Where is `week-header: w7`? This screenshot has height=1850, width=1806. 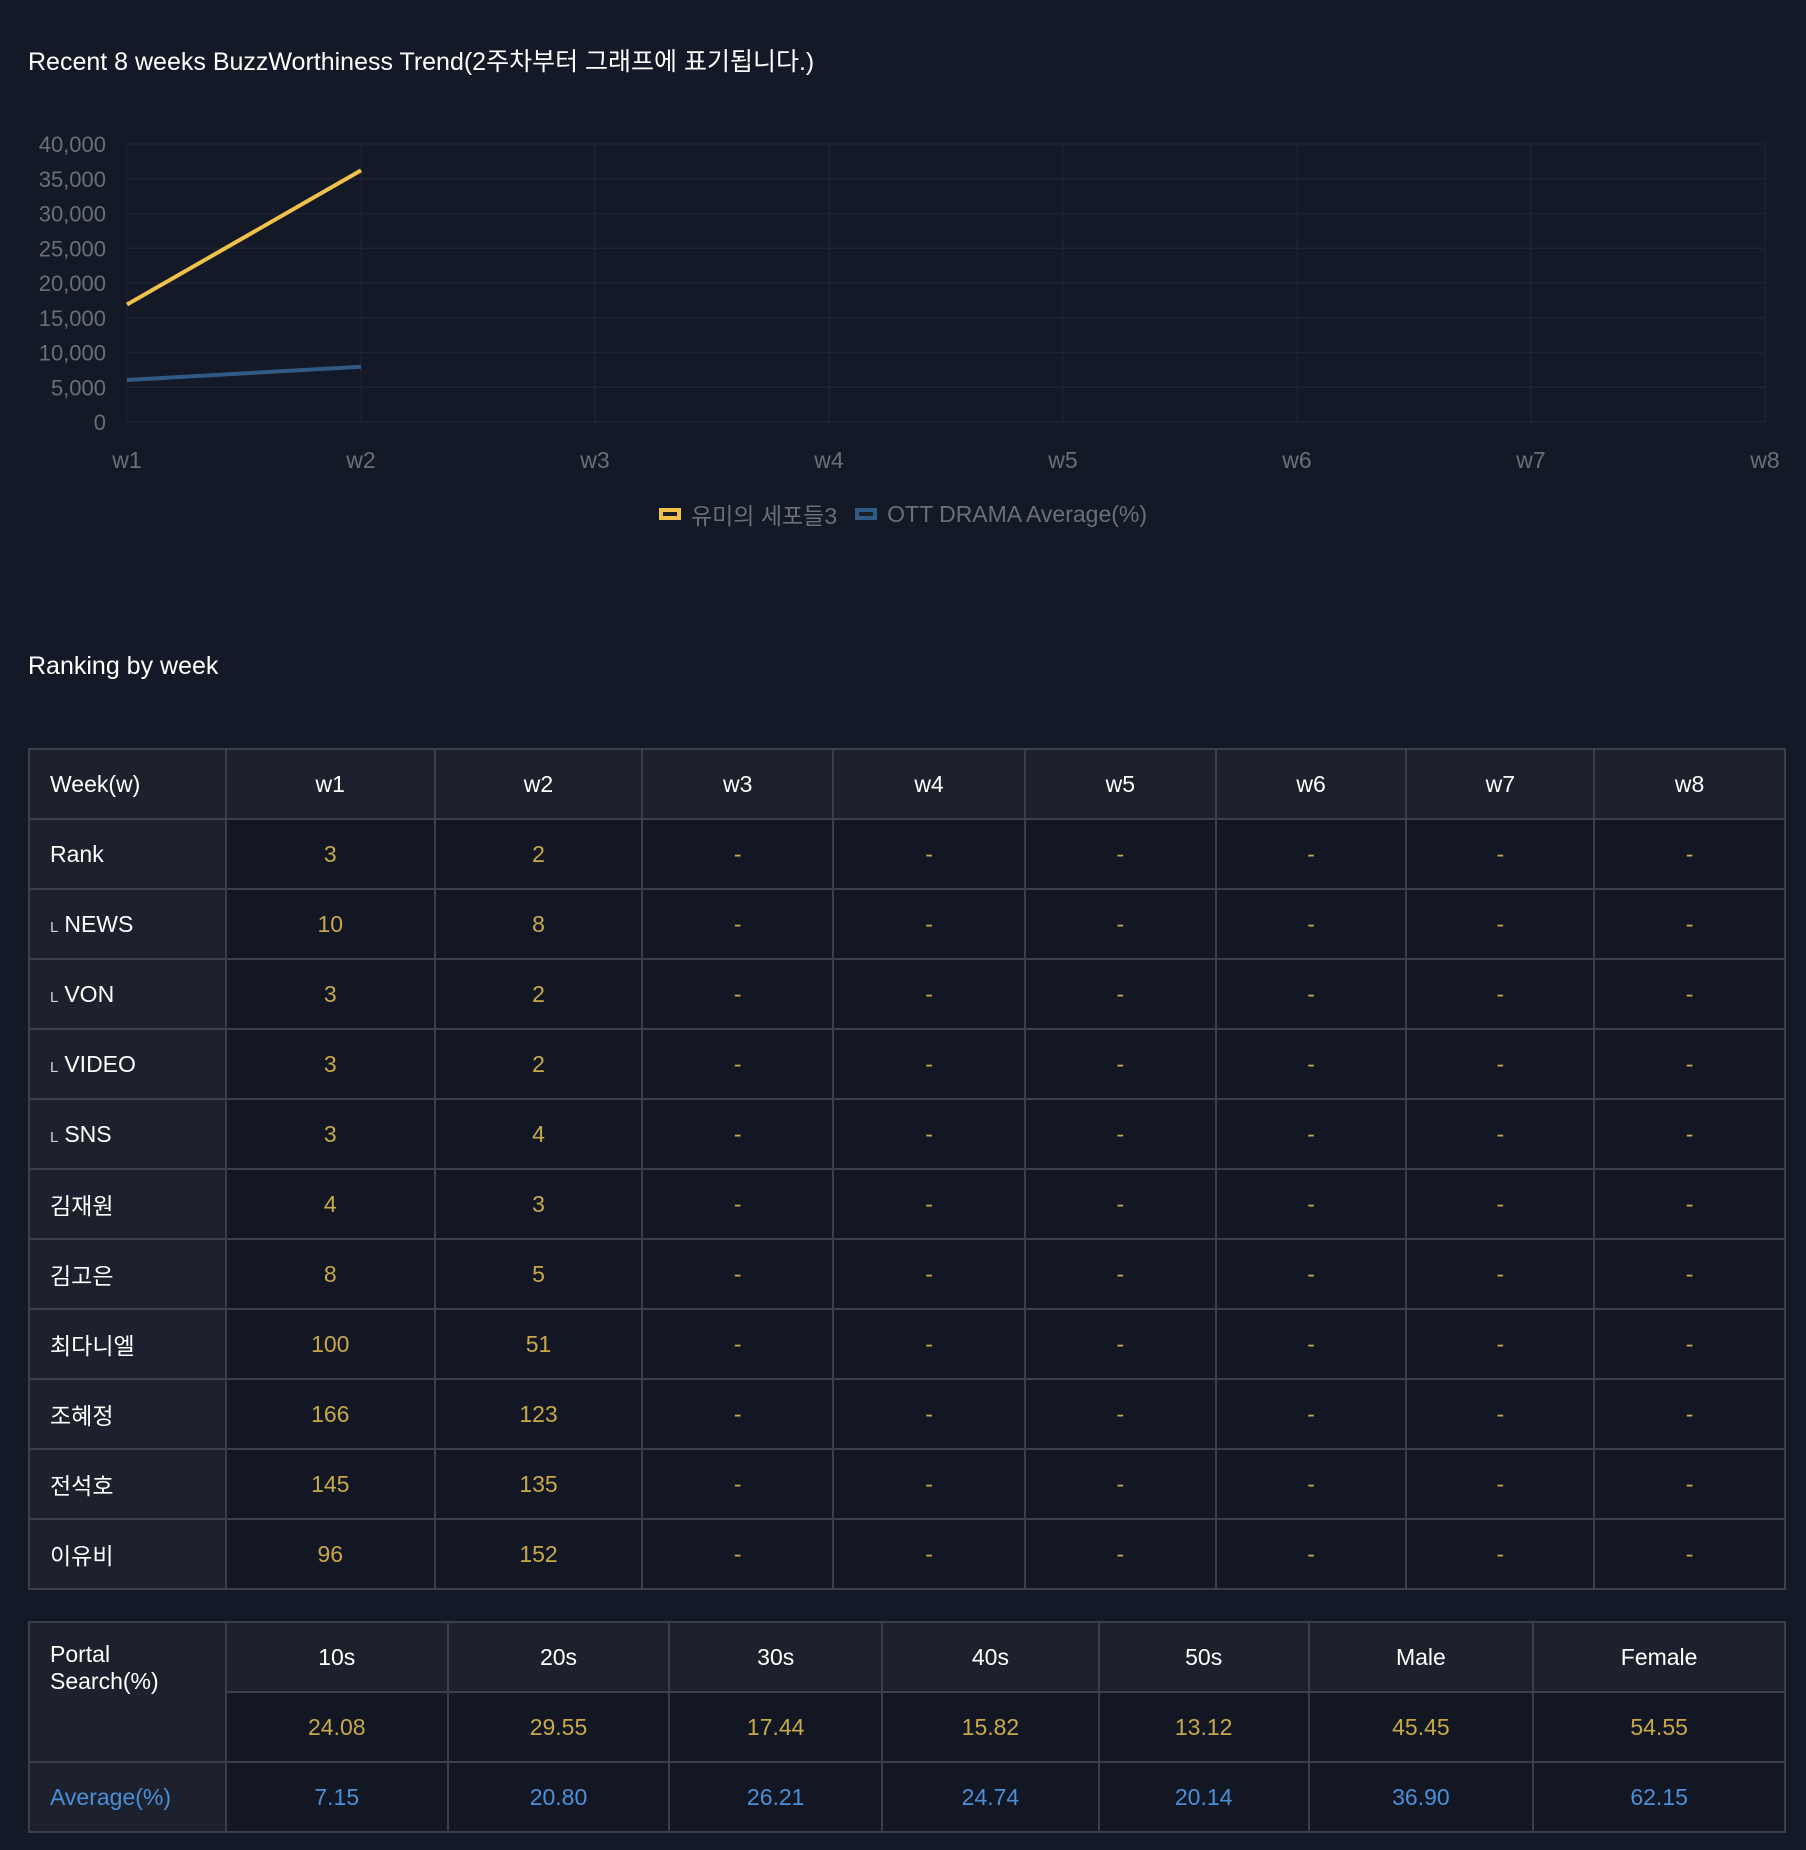
week-header: w7 is located at coordinates (1500, 784).